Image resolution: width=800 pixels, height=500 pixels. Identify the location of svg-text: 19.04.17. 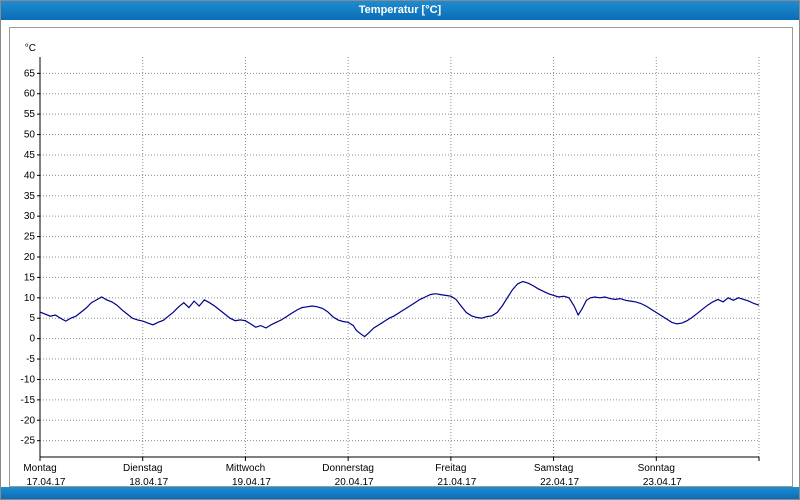
(251, 481).